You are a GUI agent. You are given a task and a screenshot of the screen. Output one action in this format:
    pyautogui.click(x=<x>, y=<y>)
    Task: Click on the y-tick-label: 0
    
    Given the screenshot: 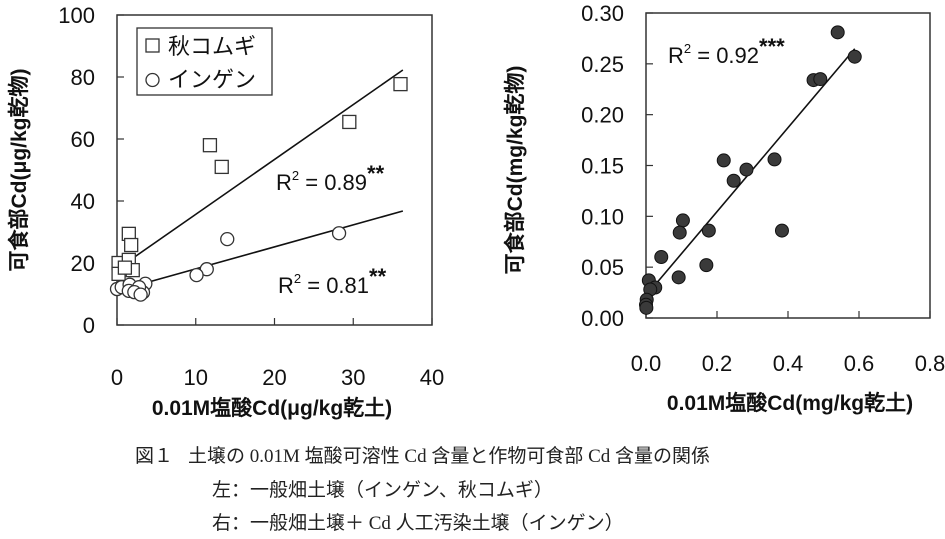 What is the action you would take?
    pyautogui.click(x=89, y=325)
    